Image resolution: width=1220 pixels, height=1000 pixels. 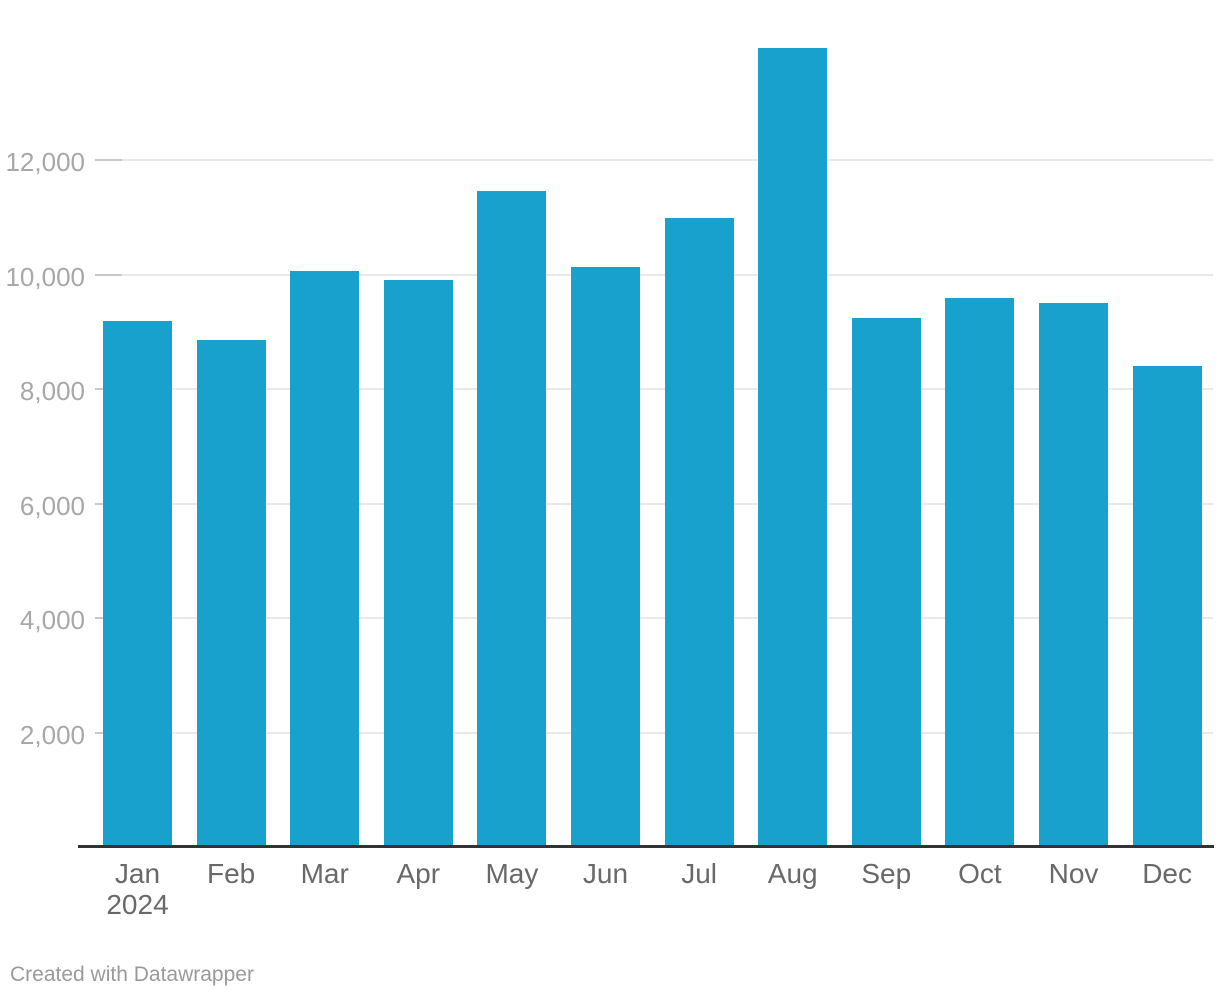 I want to click on x-axis-month: Nov, so click(x=1073, y=873).